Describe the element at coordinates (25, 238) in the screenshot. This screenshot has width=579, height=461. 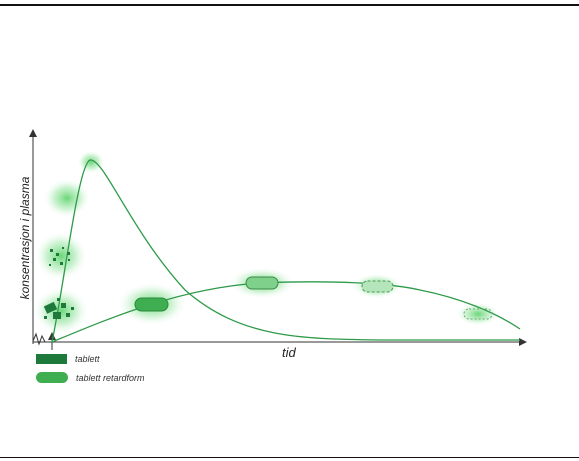
I see `y-axis-label-text: konsentrasjon i plasma` at that location.